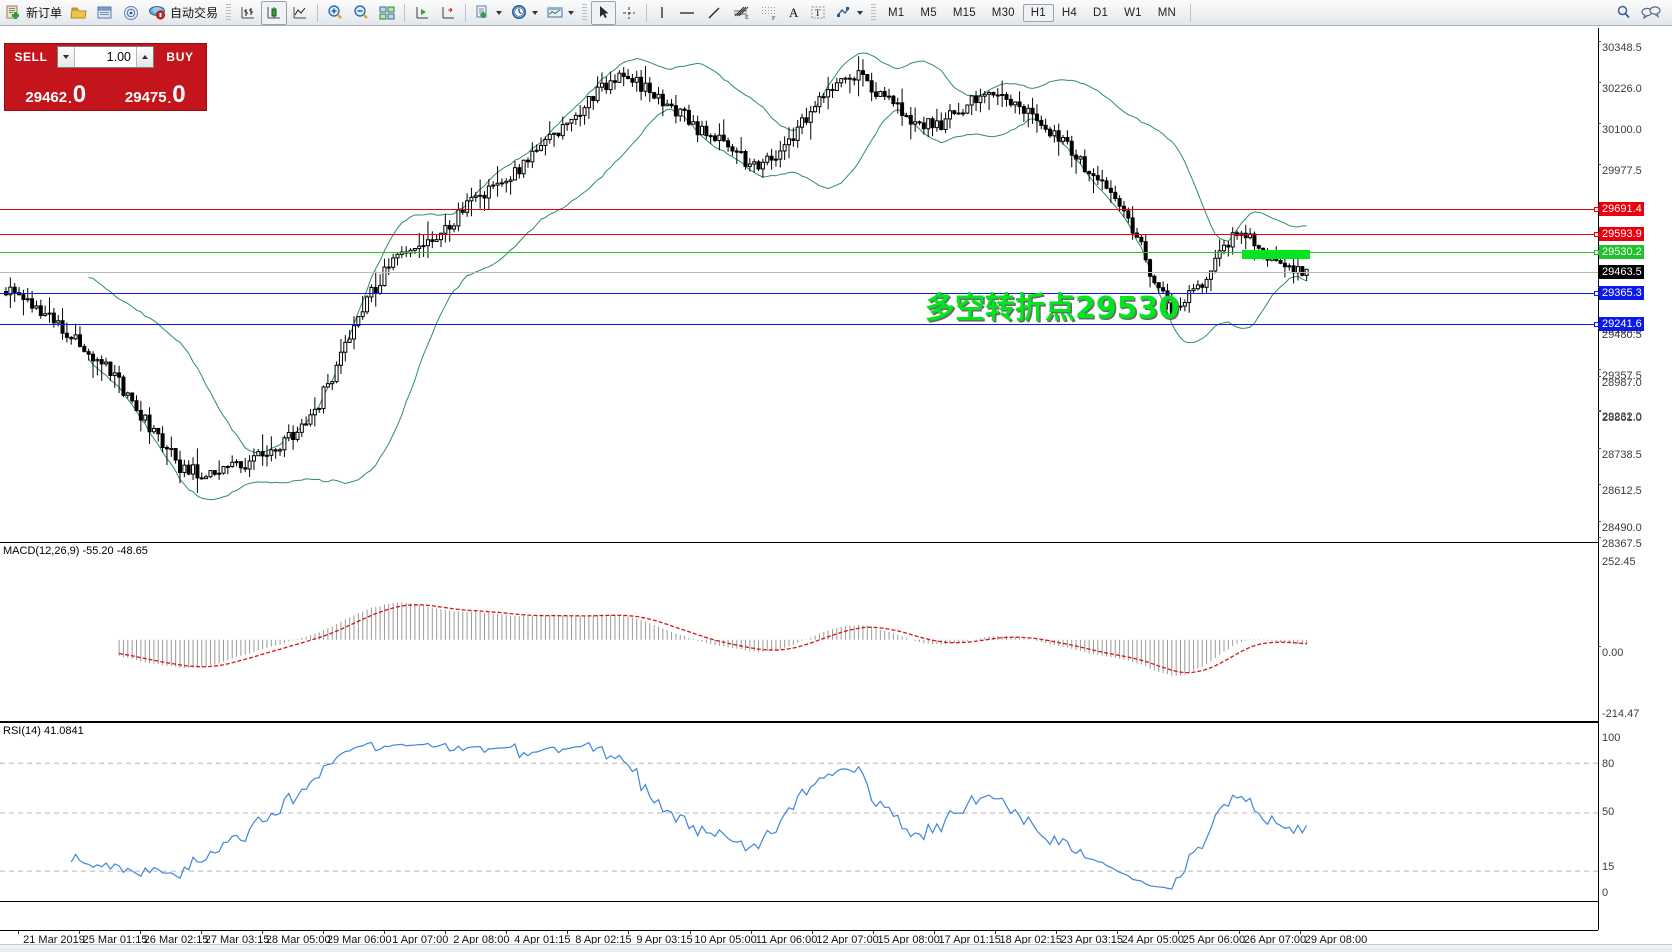 The width and height of the screenshot is (1672, 952). Describe the element at coordinates (66, 57) in the screenshot. I see `volume-decrease-button` at that location.